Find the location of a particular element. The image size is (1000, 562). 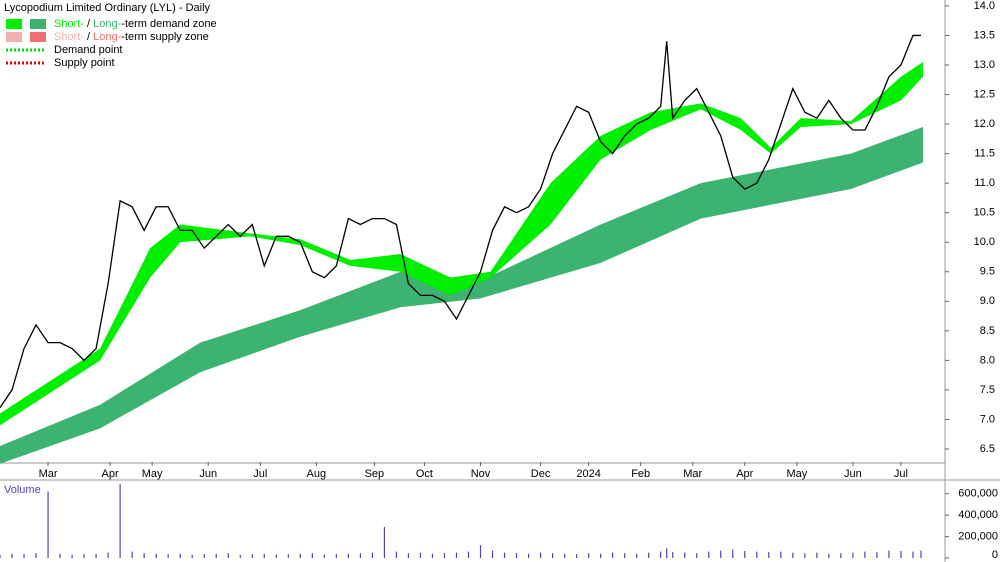

y-tick-label: 13.0 is located at coordinates (984, 65).